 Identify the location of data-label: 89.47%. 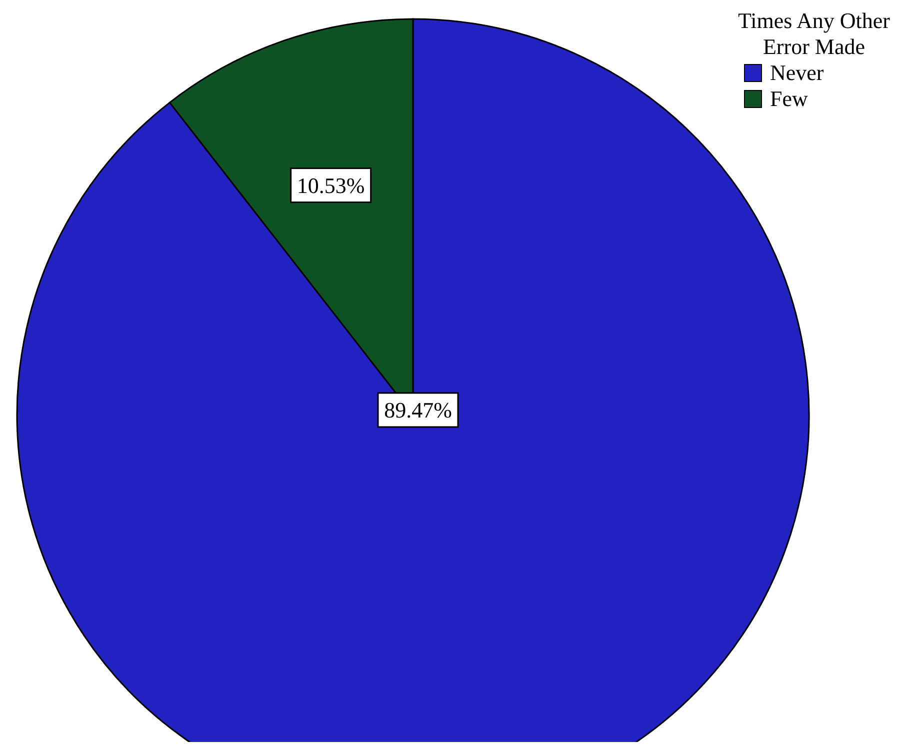
(418, 410).